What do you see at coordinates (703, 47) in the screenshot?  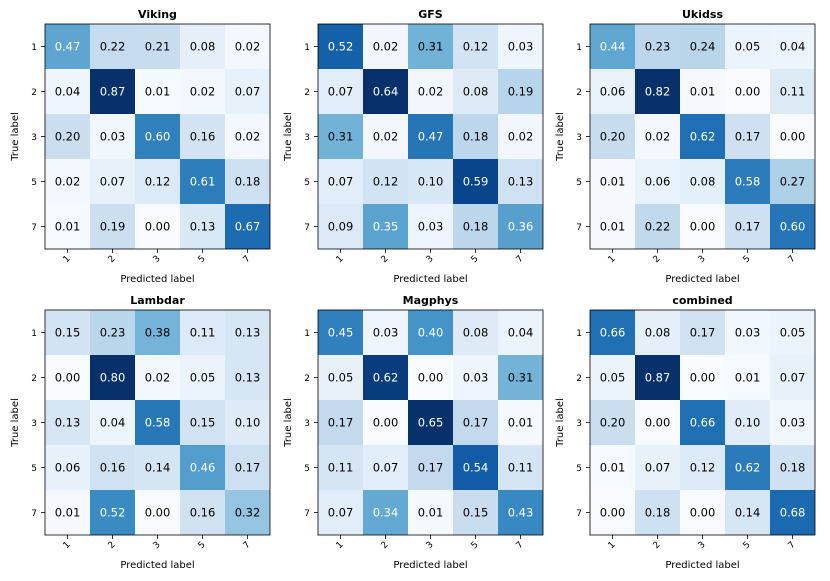 I see `cell-value-label: 0.24` at bounding box center [703, 47].